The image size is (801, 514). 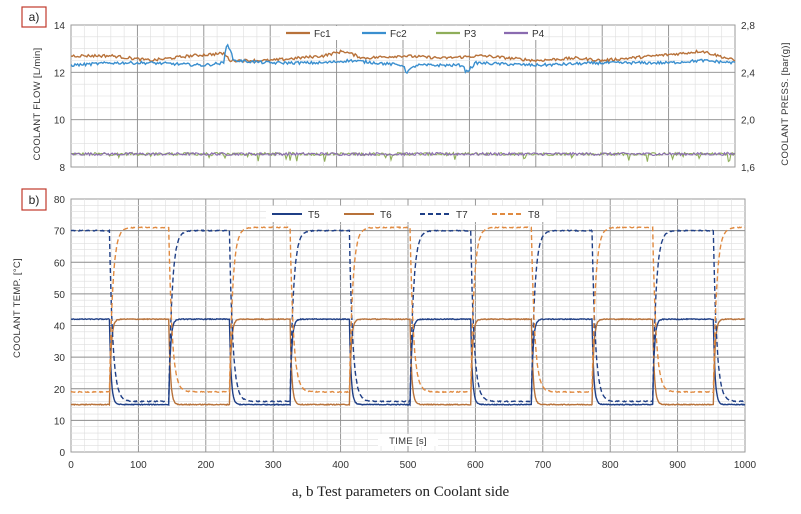 I want to click on legend-label-fc2: Fc2, so click(x=398, y=34).